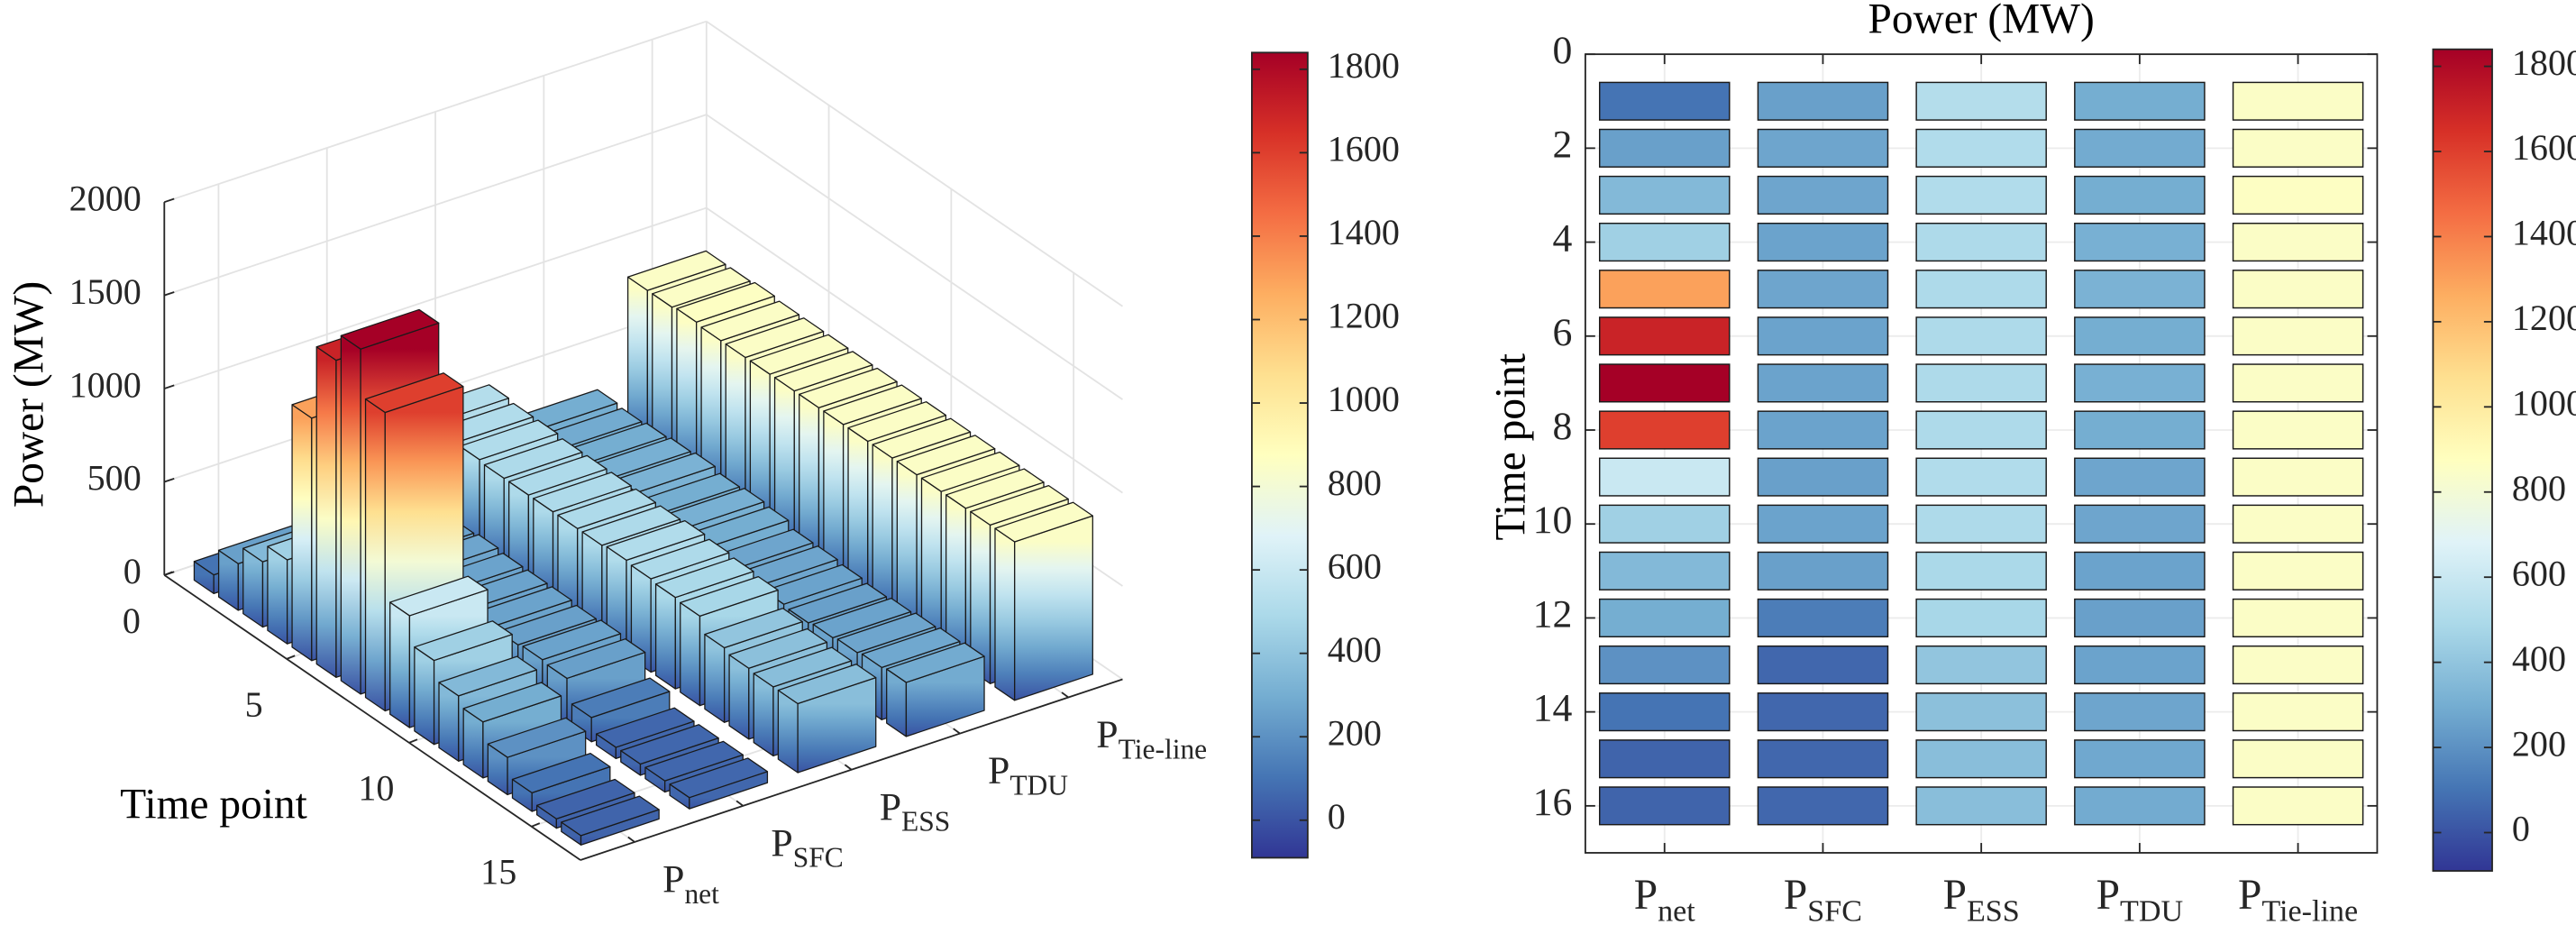  I want to click on y-tick-label: 12, so click(1553, 614).